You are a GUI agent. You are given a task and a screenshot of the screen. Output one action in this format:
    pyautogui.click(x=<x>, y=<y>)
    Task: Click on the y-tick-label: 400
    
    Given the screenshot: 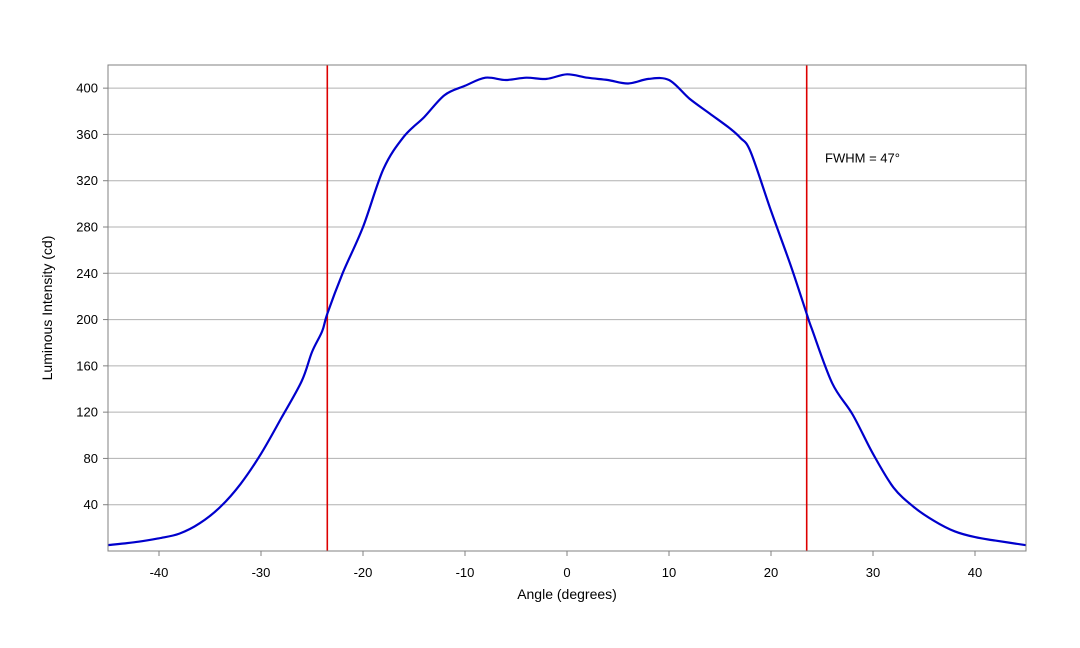 What is the action you would take?
    pyautogui.click(x=87, y=88)
    